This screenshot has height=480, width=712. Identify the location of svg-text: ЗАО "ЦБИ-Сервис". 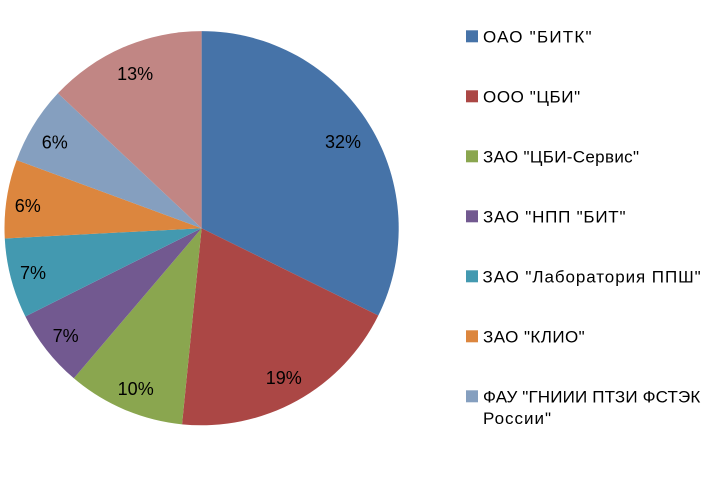
(561, 157).